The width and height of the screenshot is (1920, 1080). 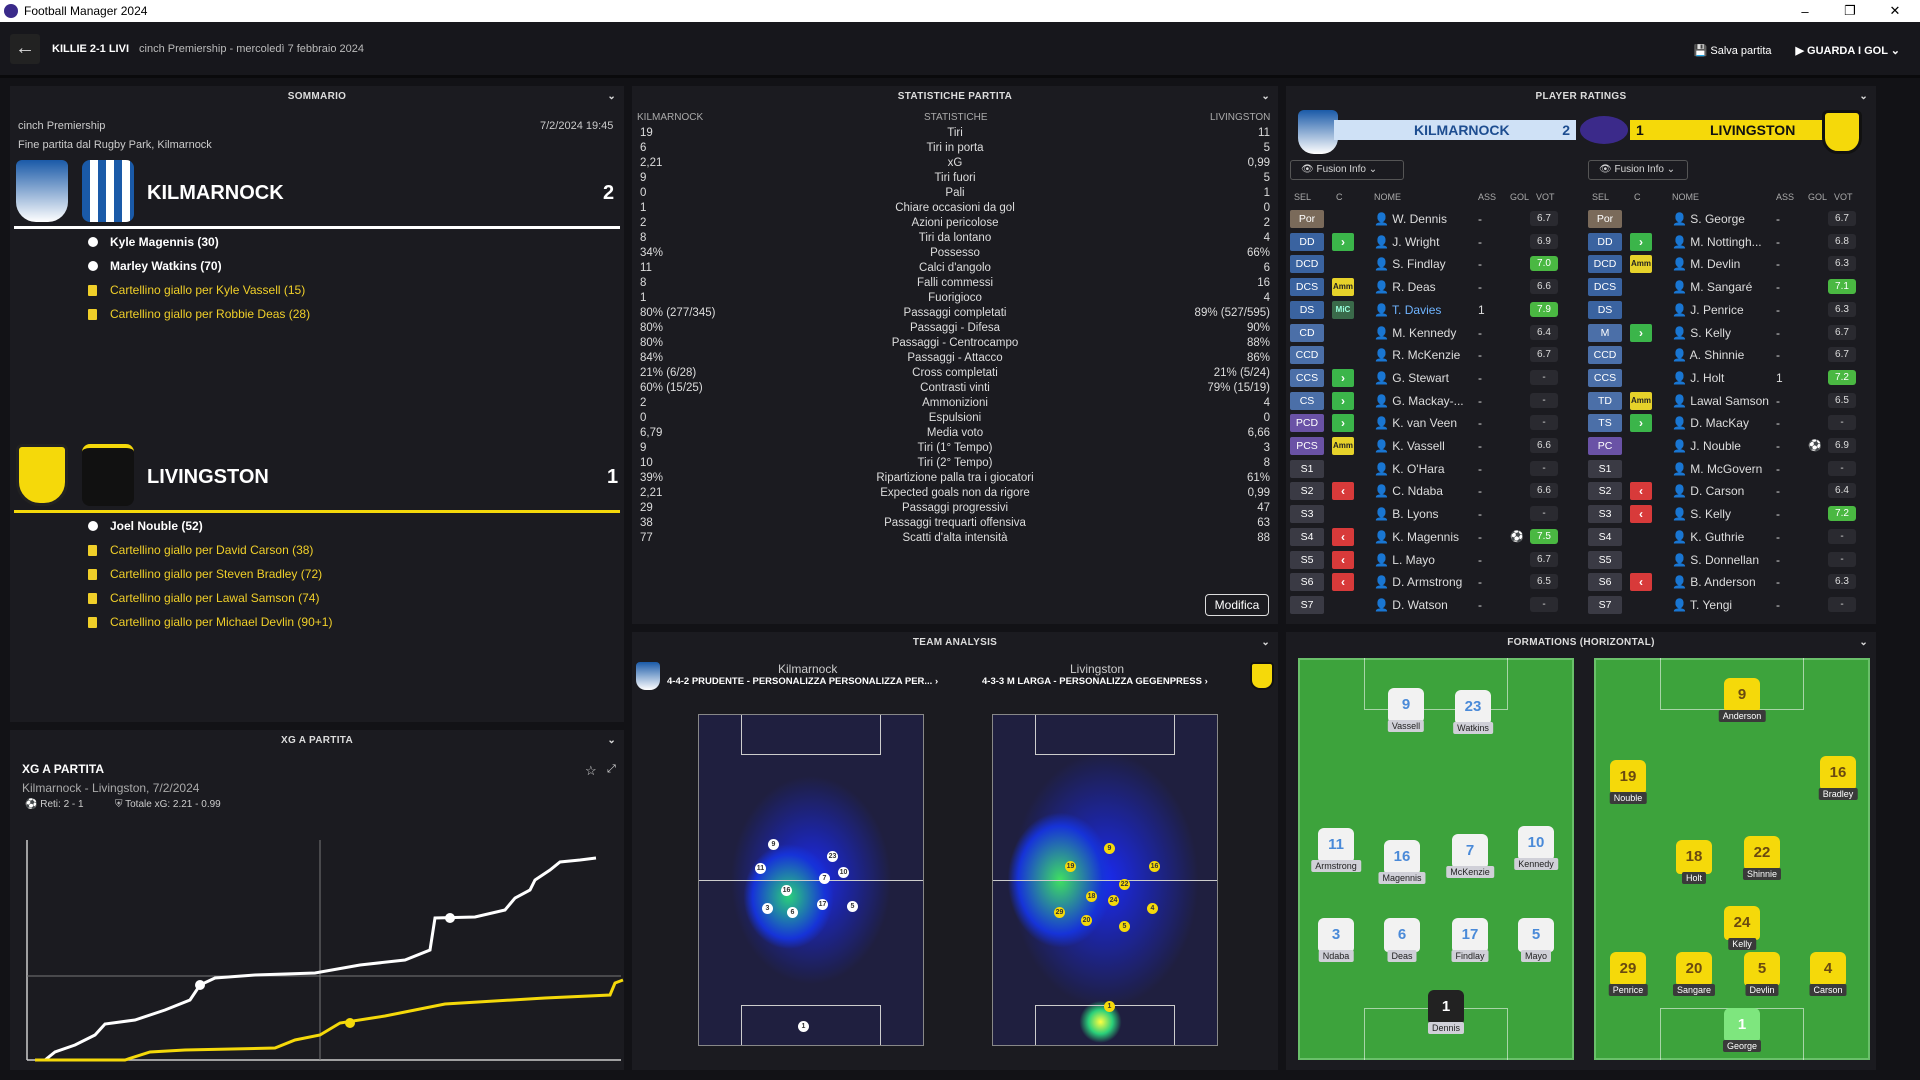 I want to click on formation-player: 4 Carson, so click(x=1828, y=978).